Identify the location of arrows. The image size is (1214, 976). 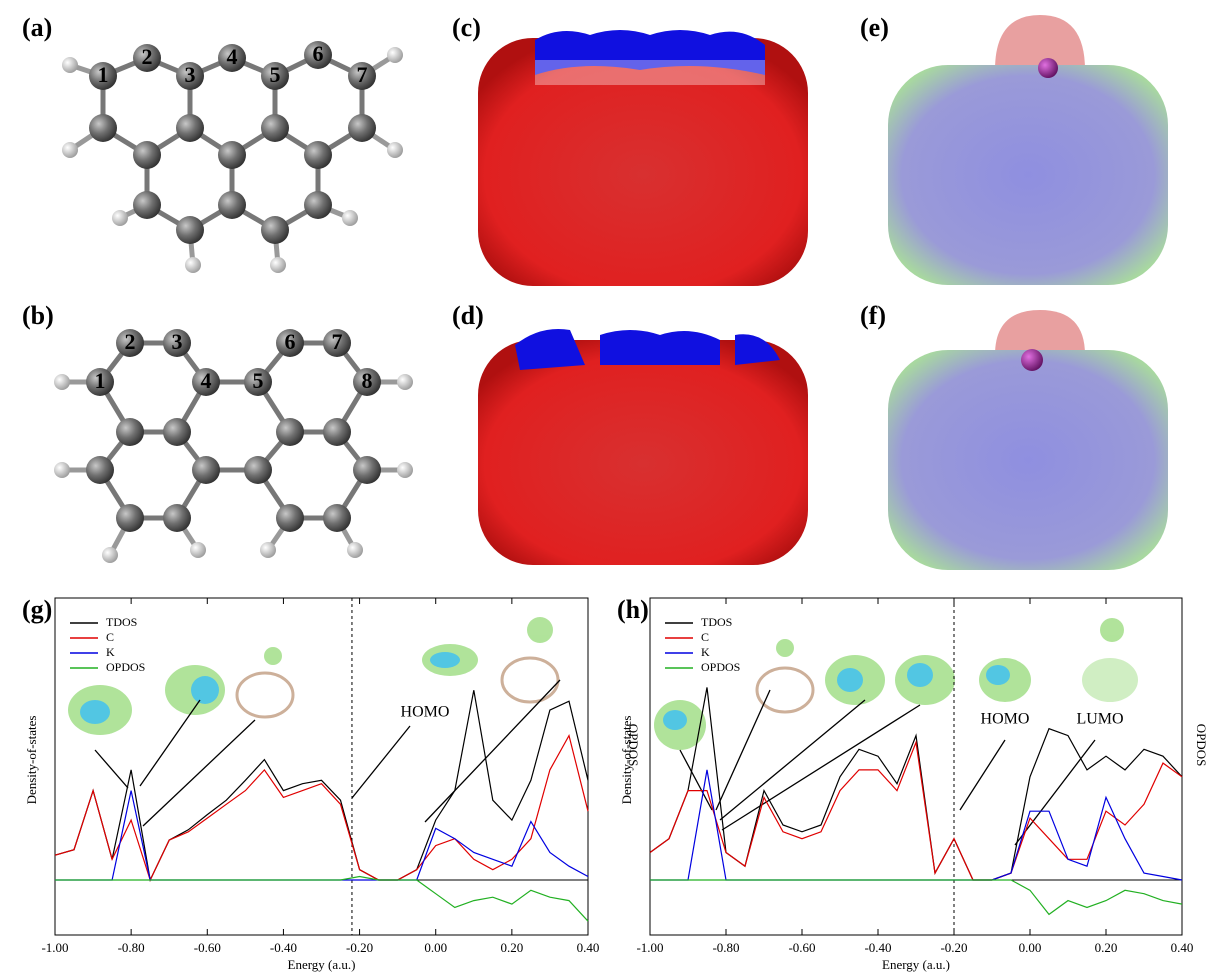
(595, 762).